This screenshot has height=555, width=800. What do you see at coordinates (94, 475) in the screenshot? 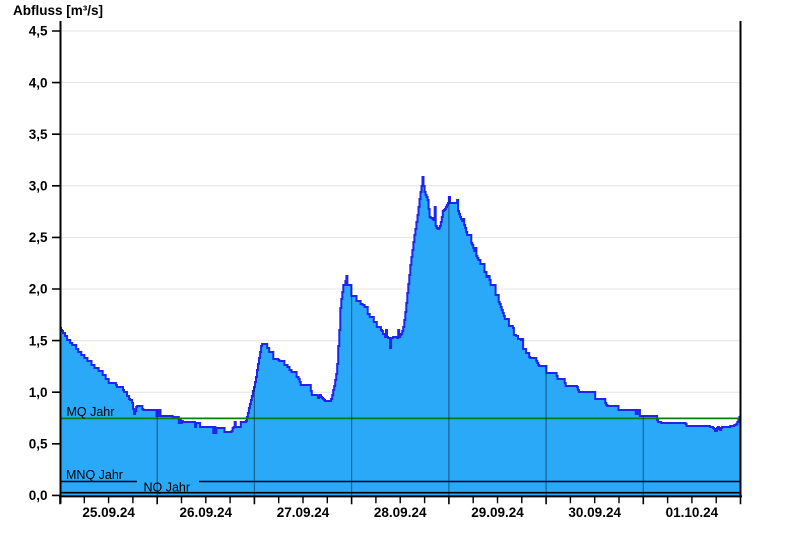
I see `svg-text: MNQ Jahr` at bounding box center [94, 475].